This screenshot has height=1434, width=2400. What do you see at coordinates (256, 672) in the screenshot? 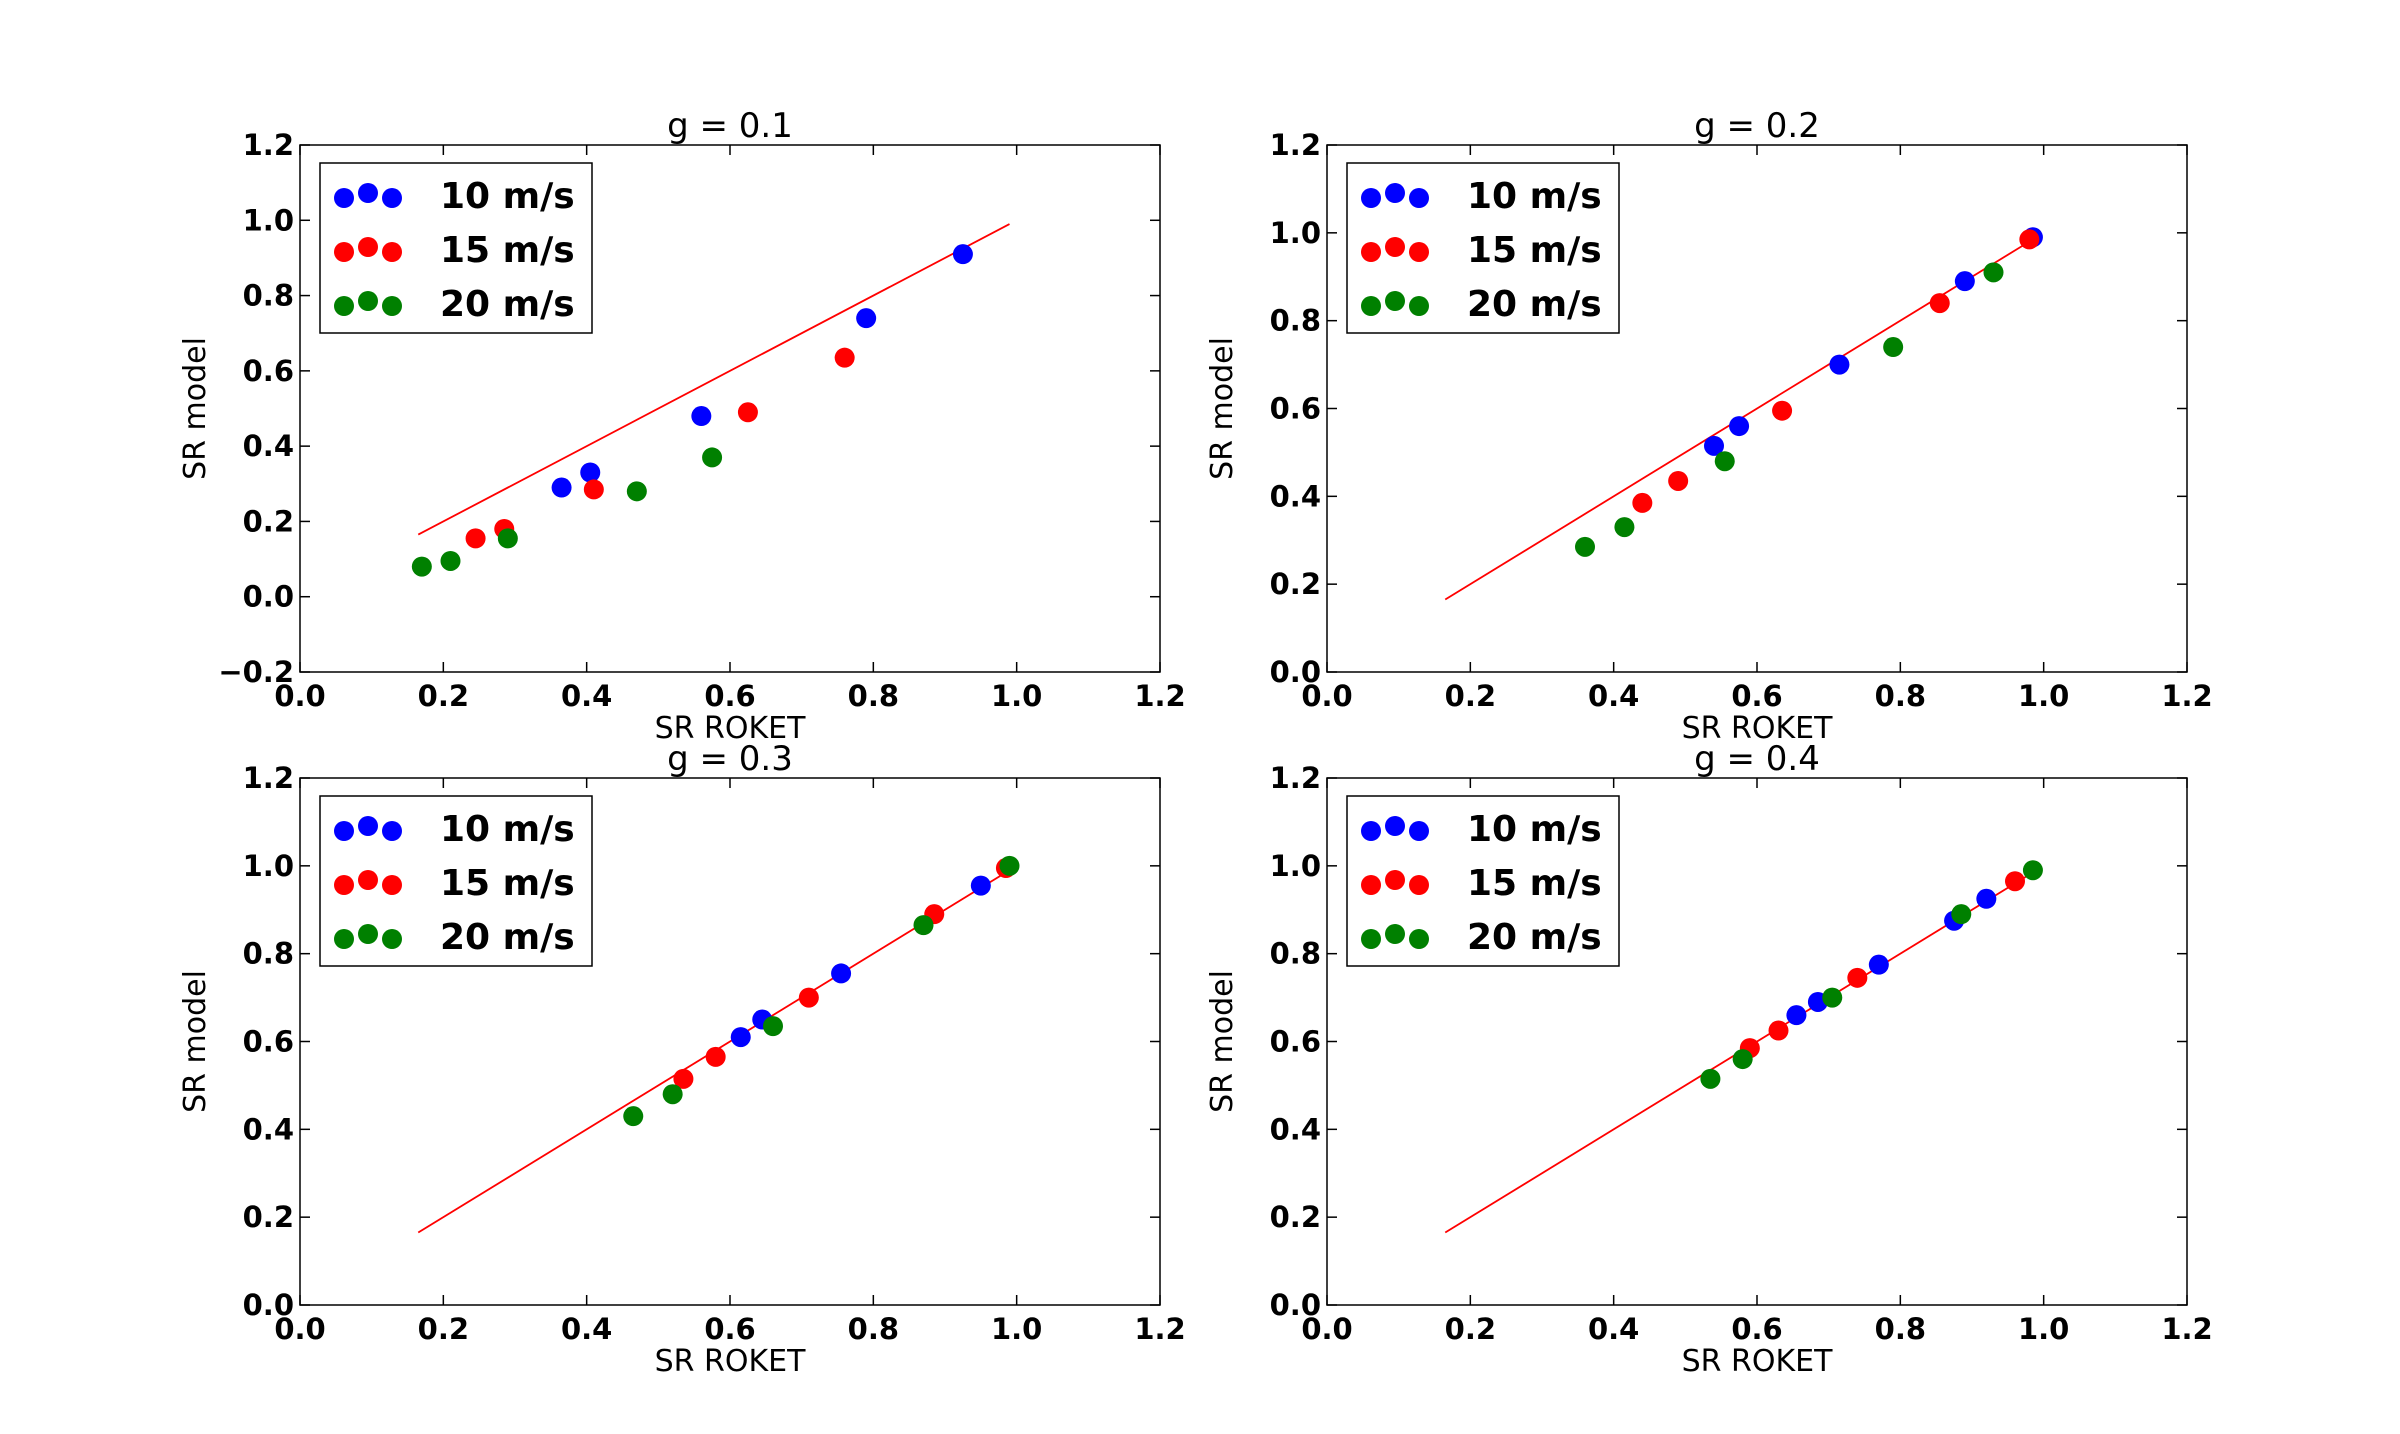
I see `y-tick-label: −0.2` at bounding box center [256, 672].